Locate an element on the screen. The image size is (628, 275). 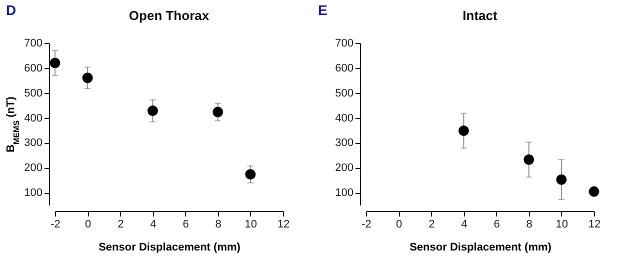
chart-title: Intact is located at coordinates (480, 15).